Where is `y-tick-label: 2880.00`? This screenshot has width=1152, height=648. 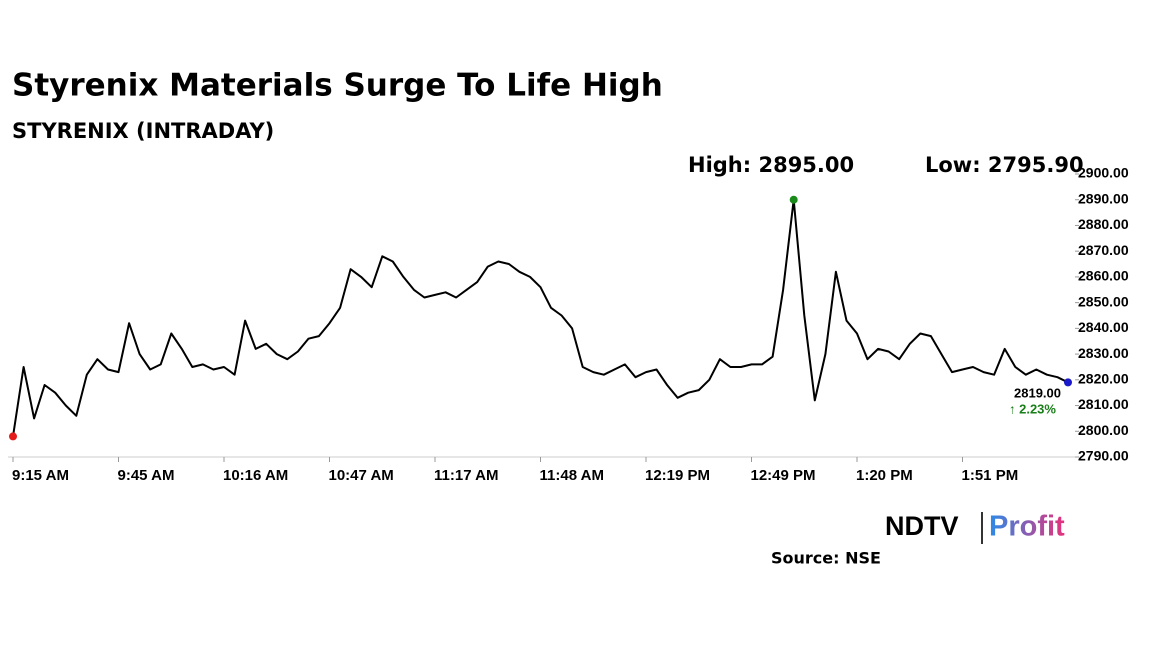 y-tick-label: 2880.00 is located at coordinates (1103, 224).